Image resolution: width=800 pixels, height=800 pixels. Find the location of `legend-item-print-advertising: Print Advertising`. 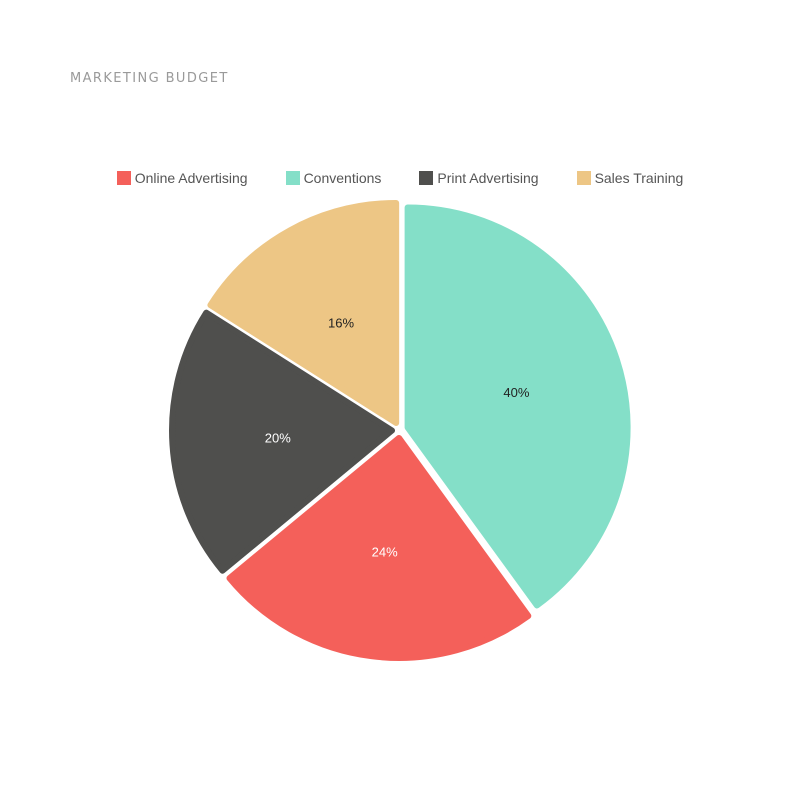

legend-item-print-advertising: Print Advertising is located at coordinates (479, 178).